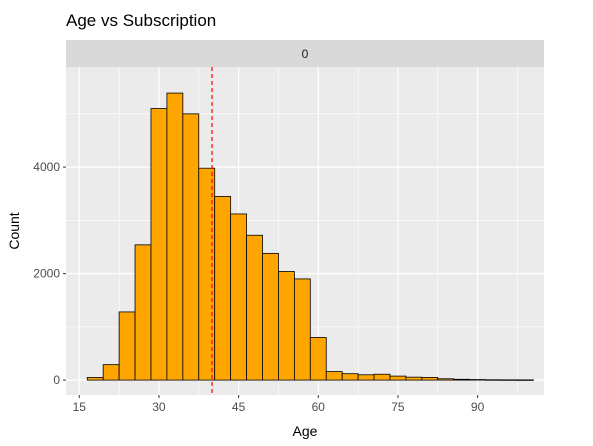 This screenshot has height=446, width=593. Describe the element at coordinates (46, 167) in the screenshot. I see `y-tick-label: 4000` at that location.